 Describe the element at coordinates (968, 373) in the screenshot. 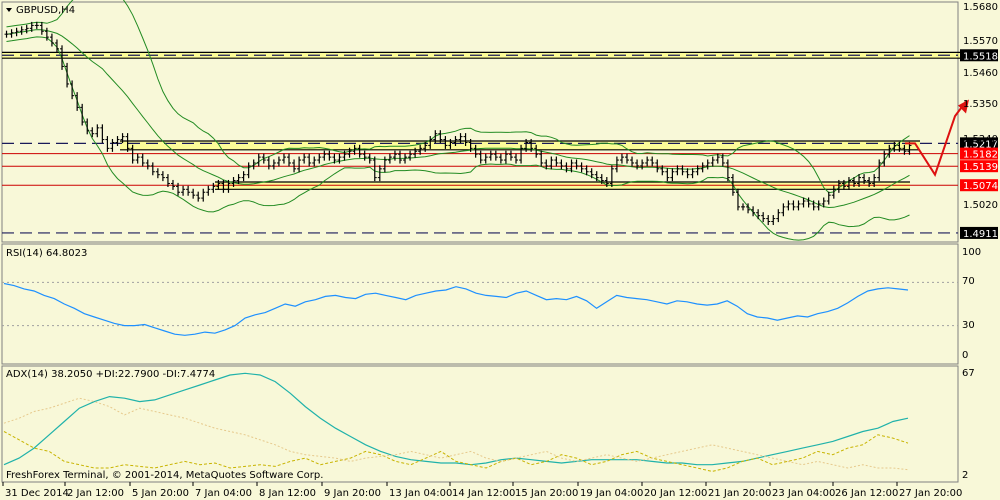

I see `adx-tick-67: 67` at that location.